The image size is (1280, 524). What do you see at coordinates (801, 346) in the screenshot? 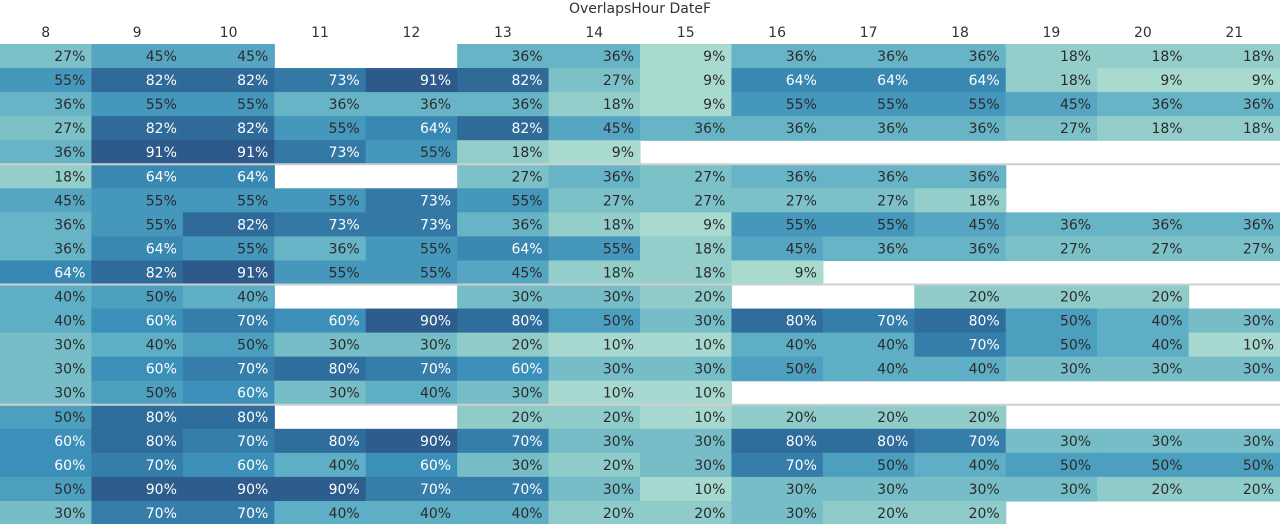
I see `cell-value-label: 40%` at bounding box center [801, 346].